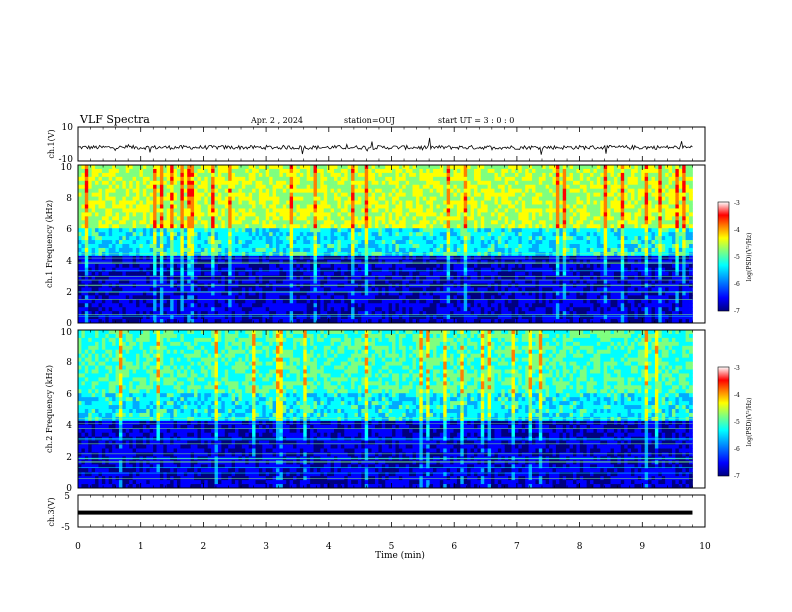 This screenshot has width=792, height=612. Describe the element at coordinates (141, 547) in the screenshot. I see `time-tick-label: 1` at that location.